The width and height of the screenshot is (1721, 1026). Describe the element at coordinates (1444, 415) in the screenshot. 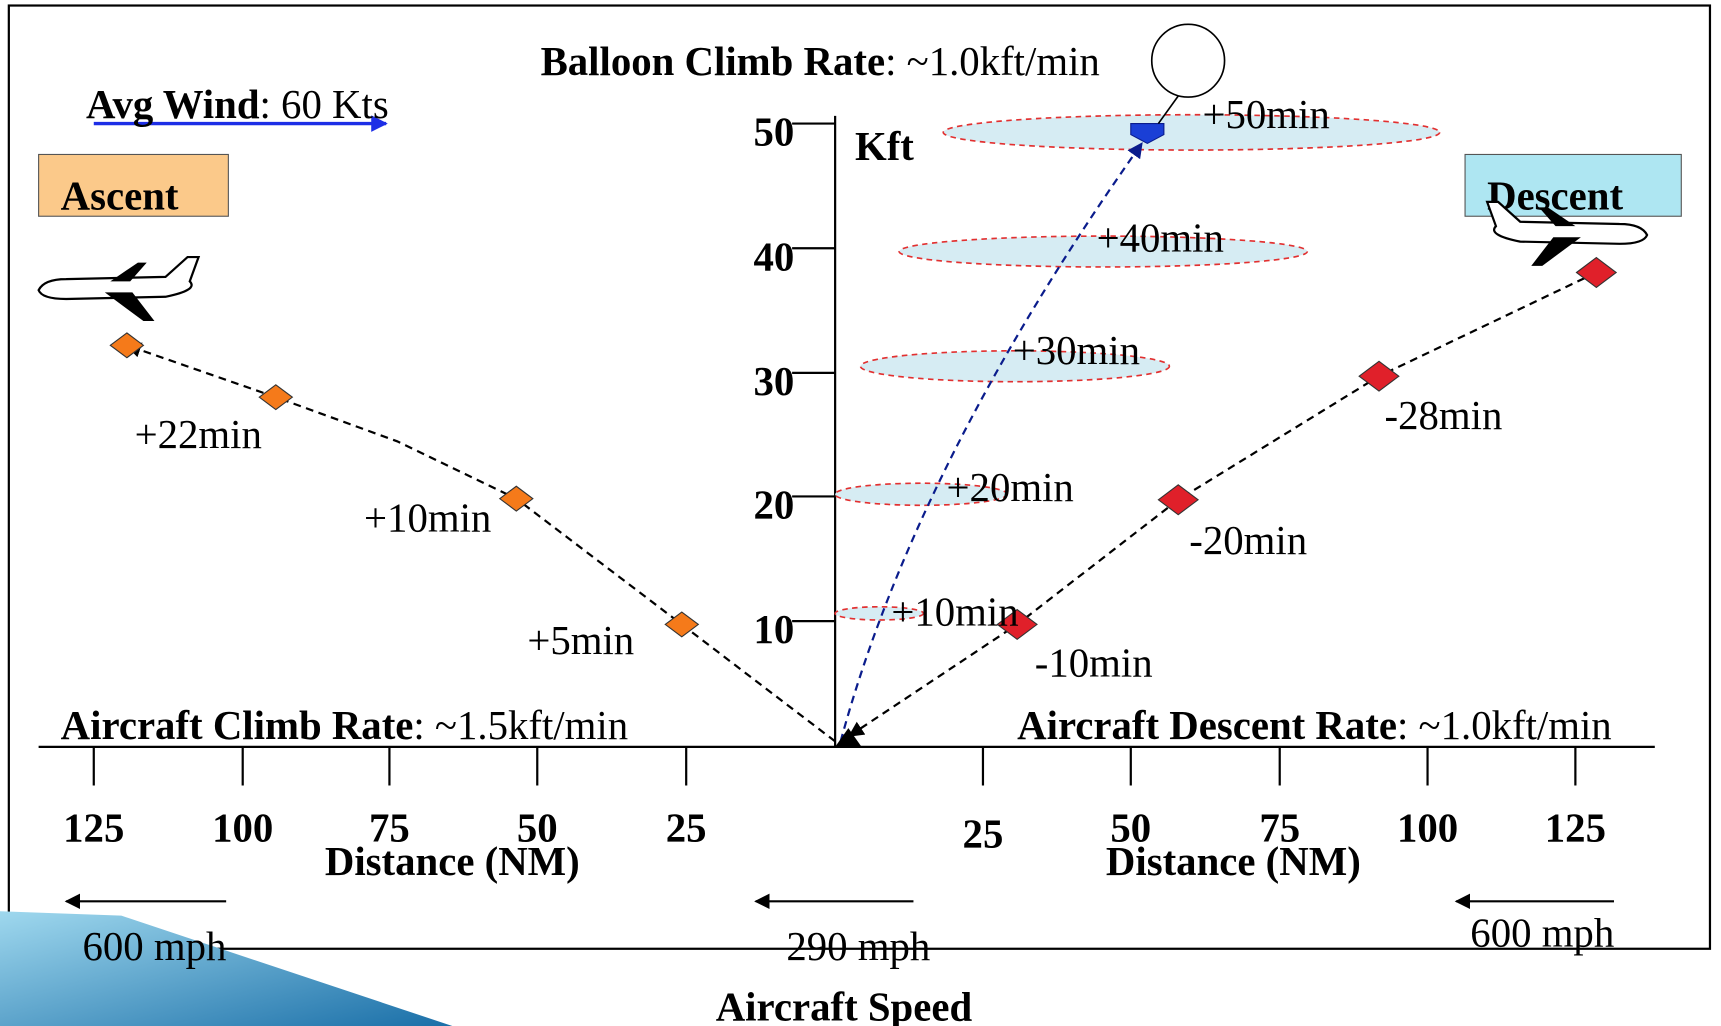

I see `descent-time: -28min` at that location.